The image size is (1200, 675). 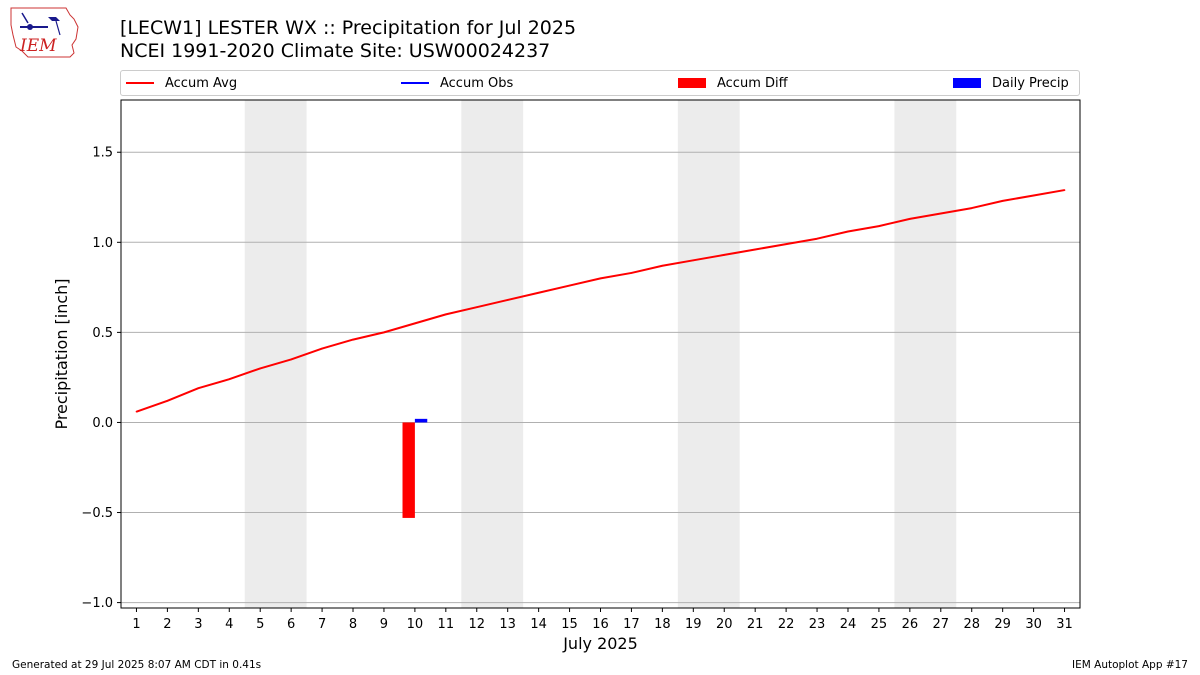 What do you see at coordinates (786, 624) in the screenshot?
I see `x-tick-label: 22` at bounding box center [786, 624].